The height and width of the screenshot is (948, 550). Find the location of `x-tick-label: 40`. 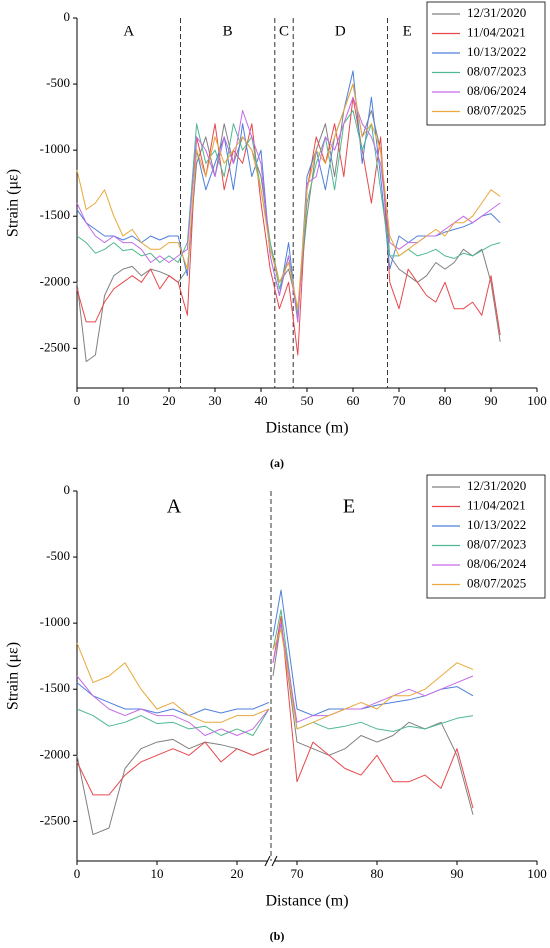

x-tick-label: 40 is located at coordinates (261, 400).